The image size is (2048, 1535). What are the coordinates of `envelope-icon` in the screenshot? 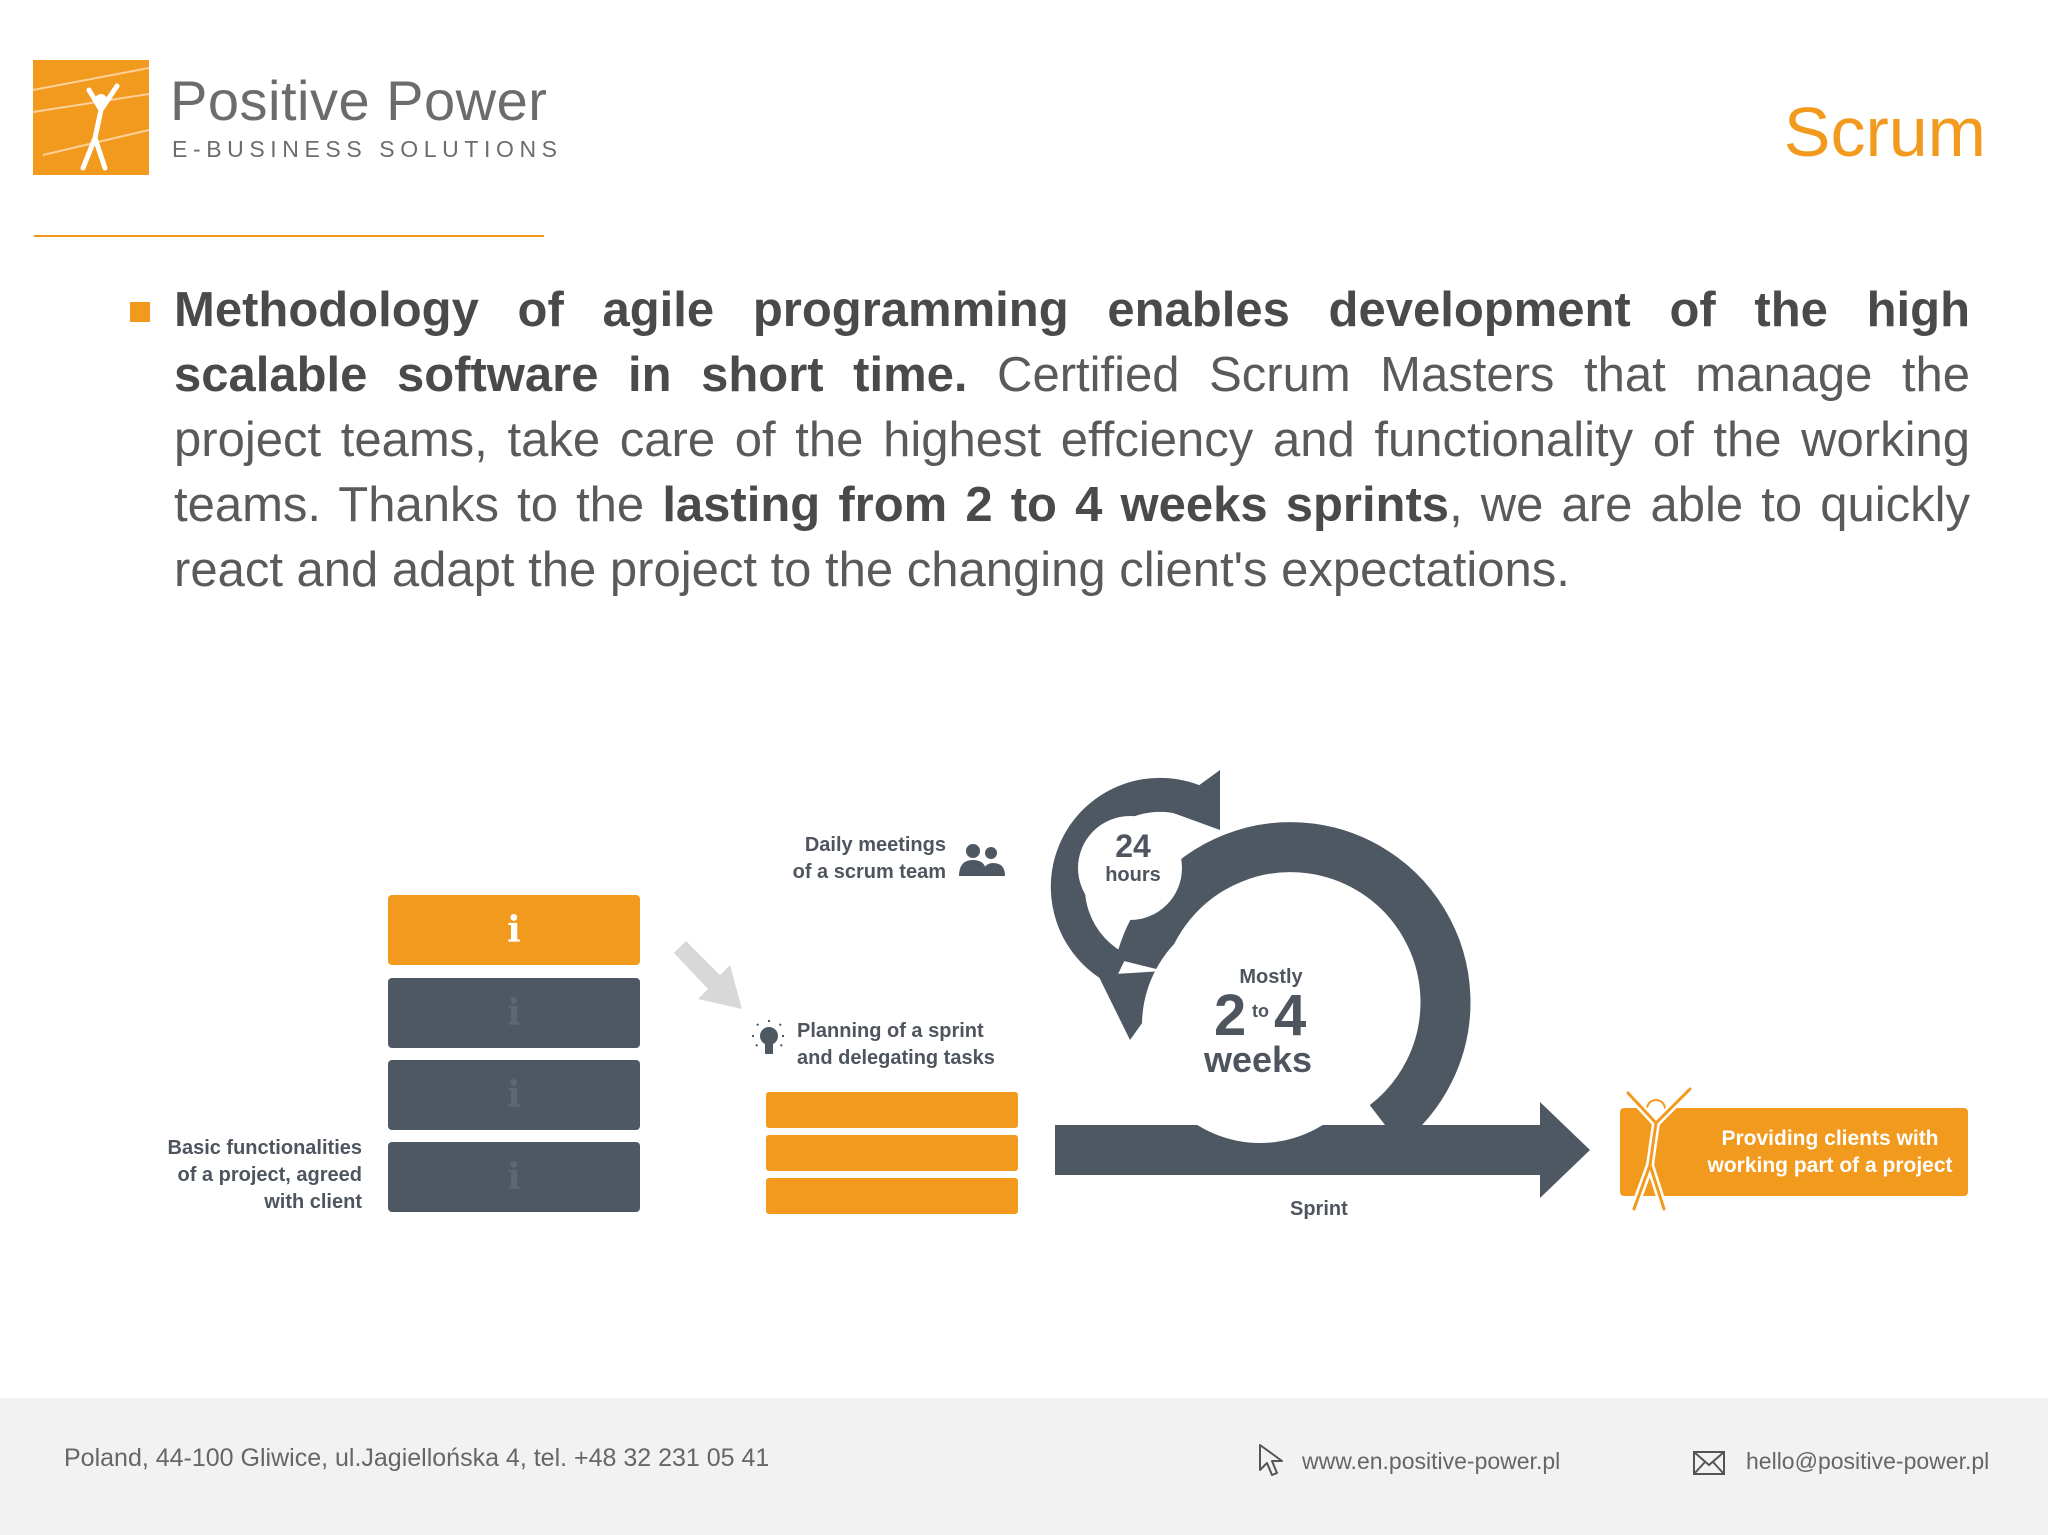 It's located at (1709, 1463).